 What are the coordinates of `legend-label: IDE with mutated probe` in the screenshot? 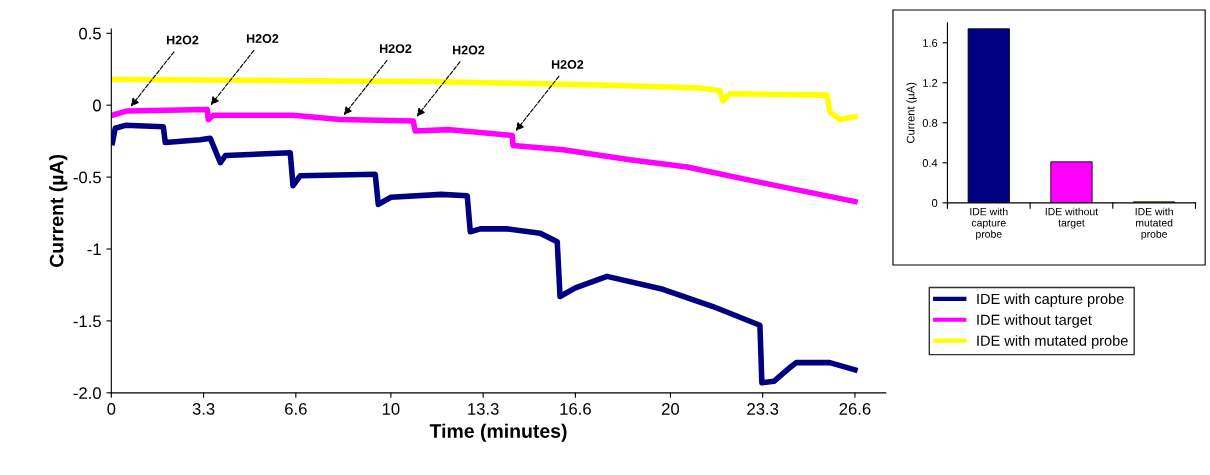 It's located at (1052, 342).